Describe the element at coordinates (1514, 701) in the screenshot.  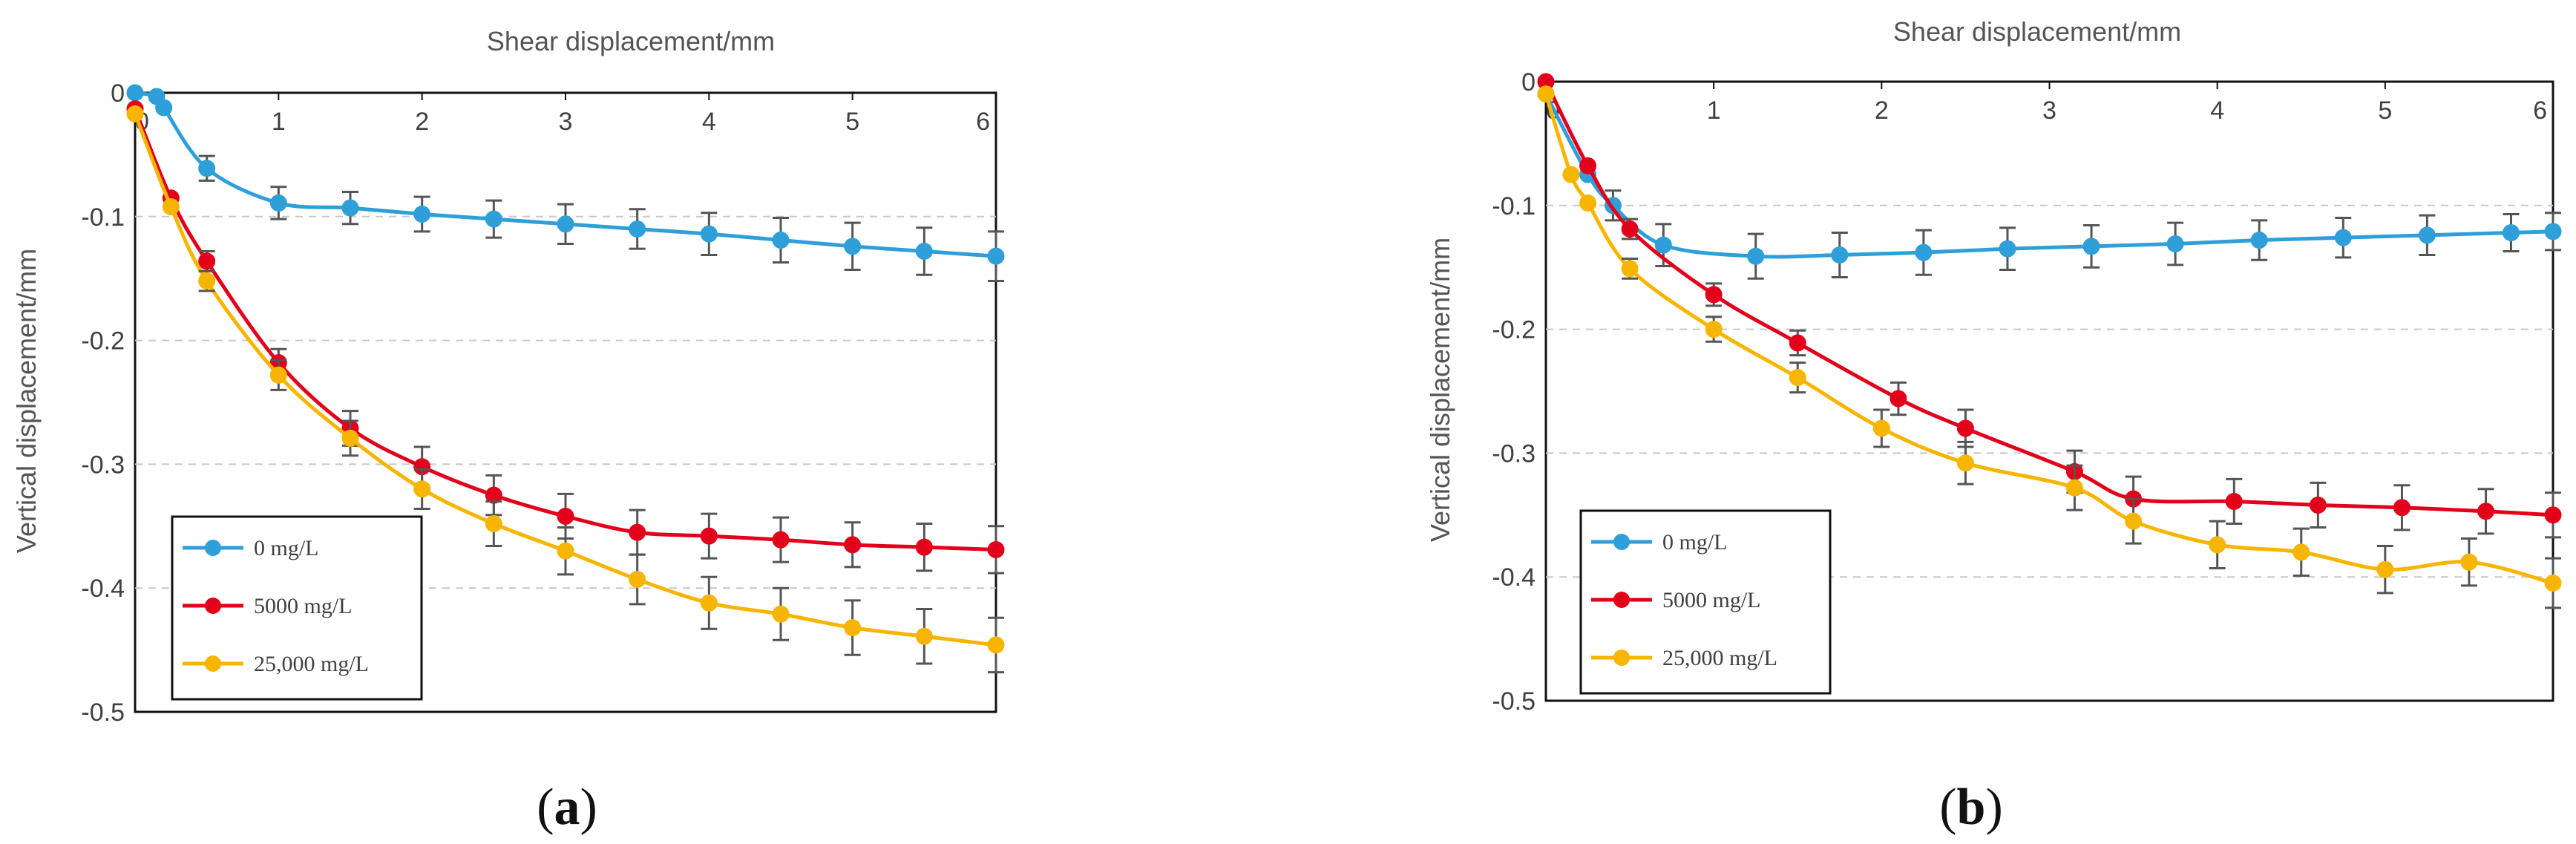
I see `y-tick-label: -0.5` at that location.